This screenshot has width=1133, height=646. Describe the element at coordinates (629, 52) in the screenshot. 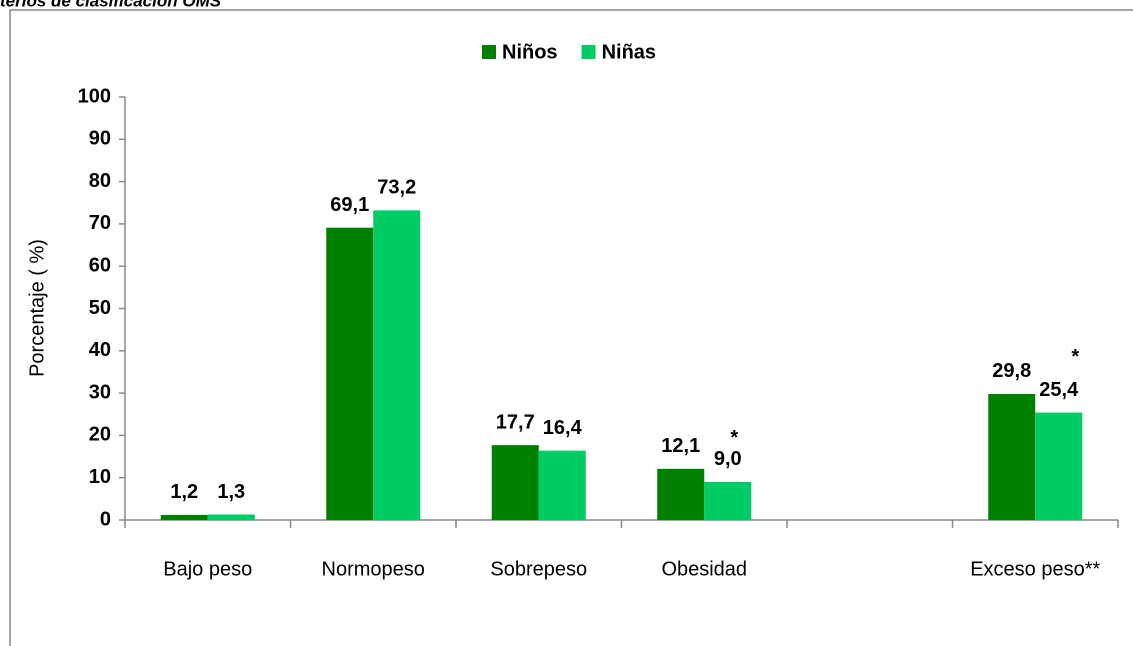

I see `legend-label: Niñas` at that location.